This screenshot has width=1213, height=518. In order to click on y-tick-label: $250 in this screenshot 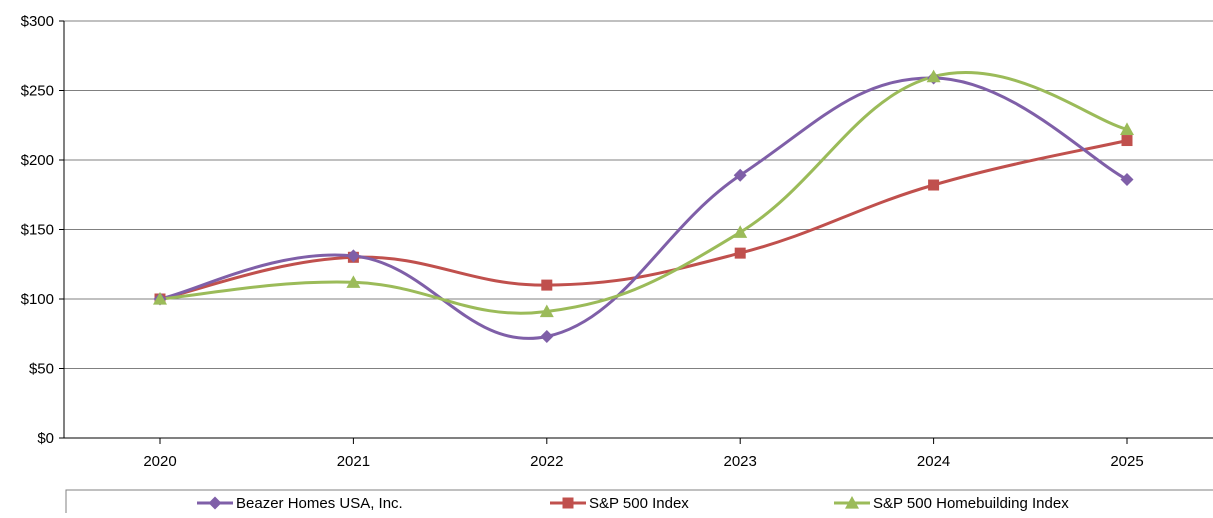, I will do `click(37, 91)`.